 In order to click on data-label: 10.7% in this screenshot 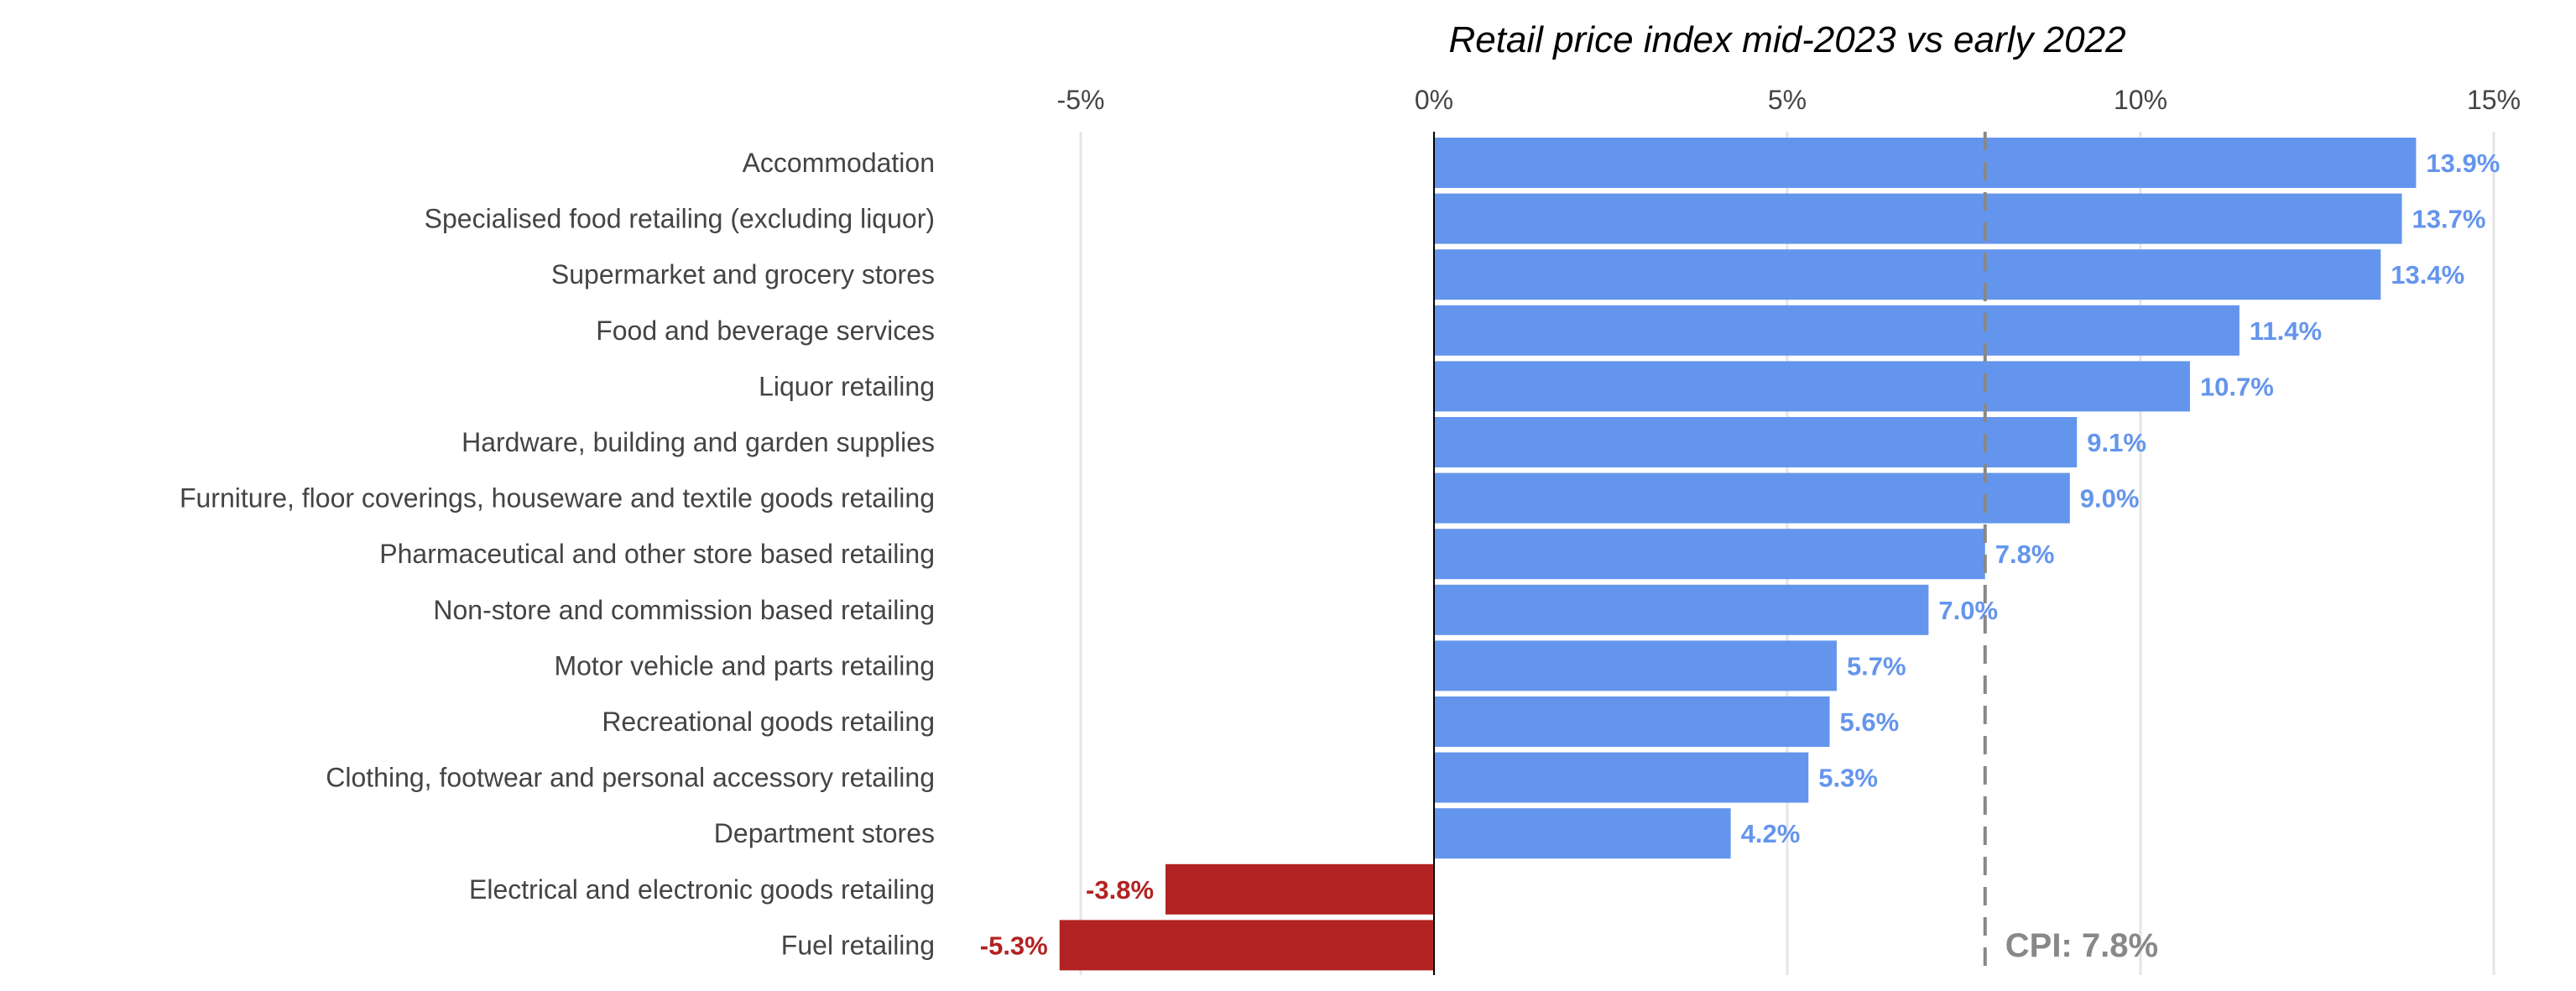, I will do `click(2237, 386)`.